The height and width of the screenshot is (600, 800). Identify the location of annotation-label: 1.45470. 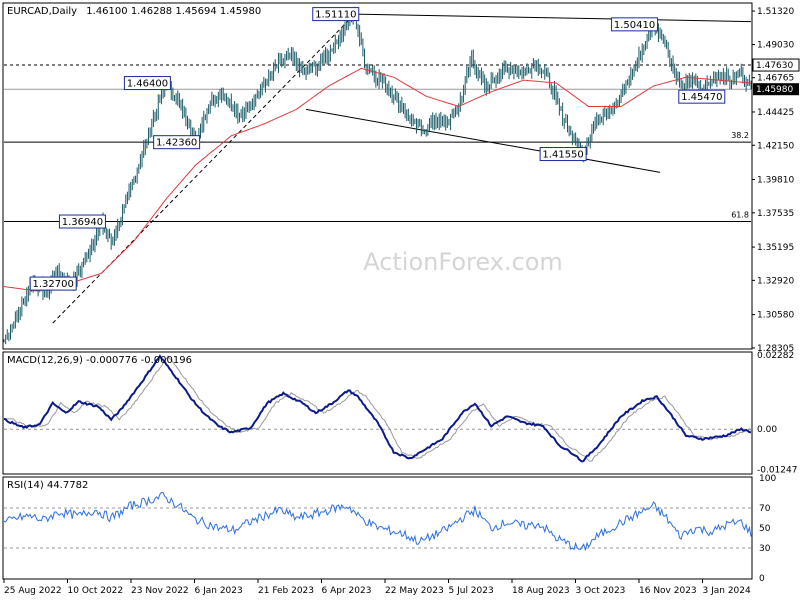
(701, 97).